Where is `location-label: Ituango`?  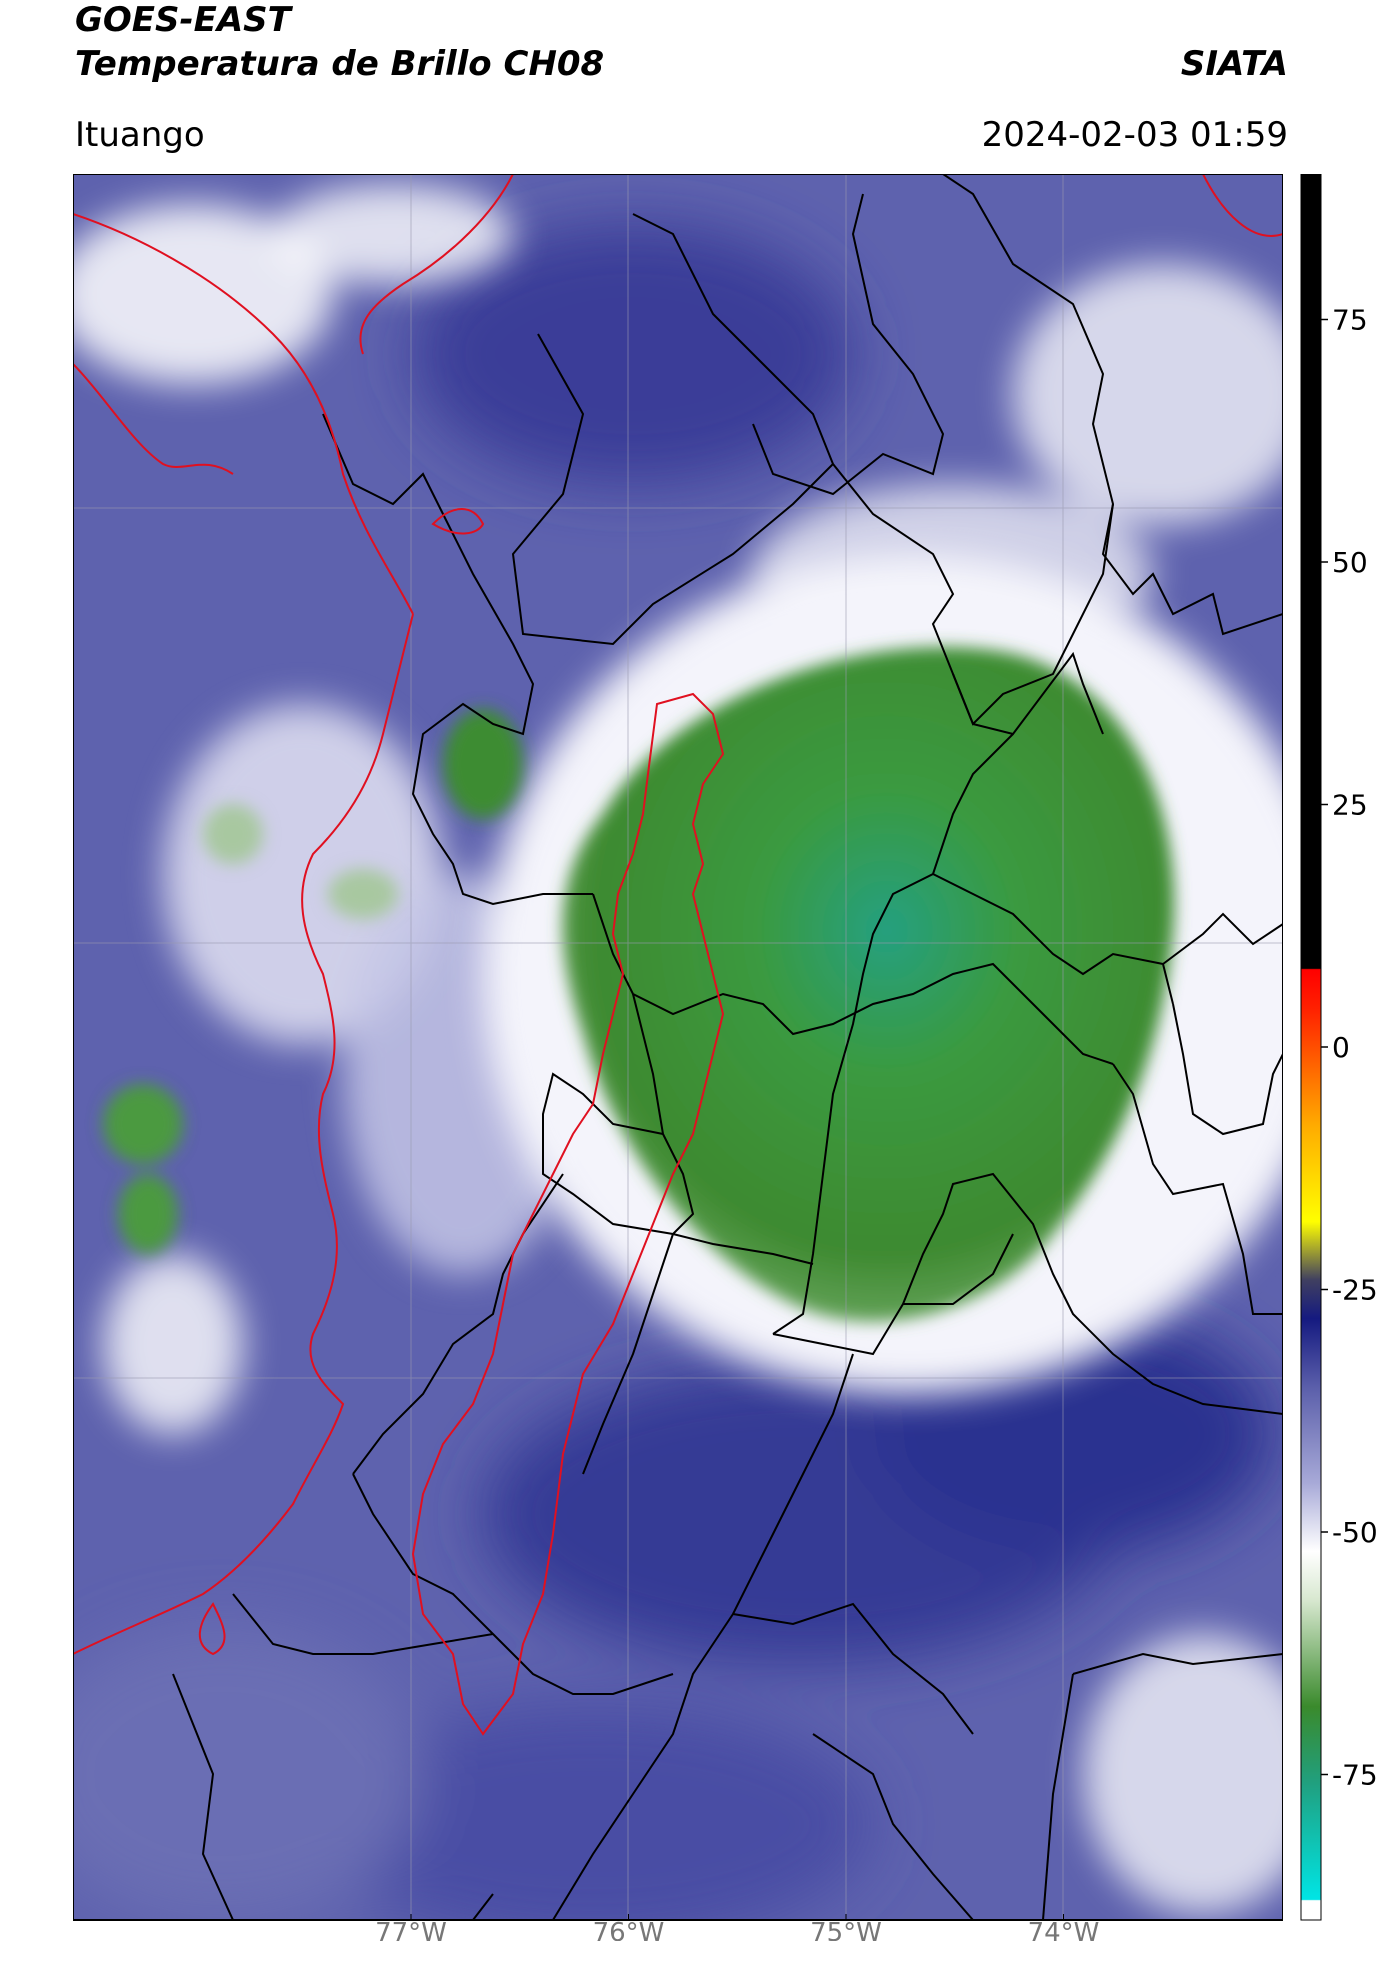
location-label: Ituango is located at coordinates (140, 135).